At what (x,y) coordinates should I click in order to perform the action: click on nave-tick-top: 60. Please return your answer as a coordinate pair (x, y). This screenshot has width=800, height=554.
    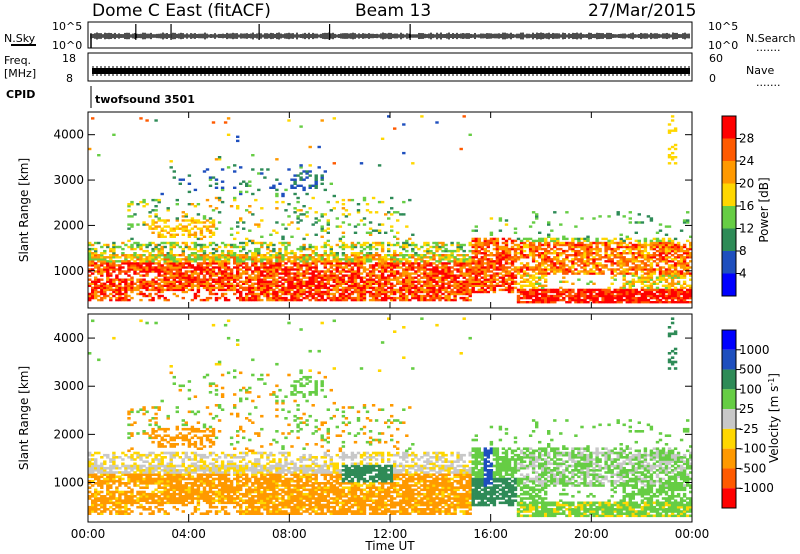
    Looking at the image, I should click on (716, 58).